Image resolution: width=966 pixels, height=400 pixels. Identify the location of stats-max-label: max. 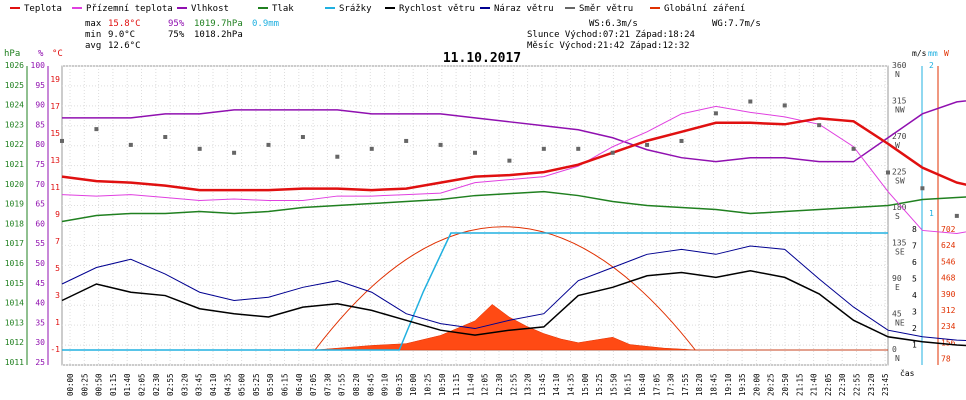
(93, 24).